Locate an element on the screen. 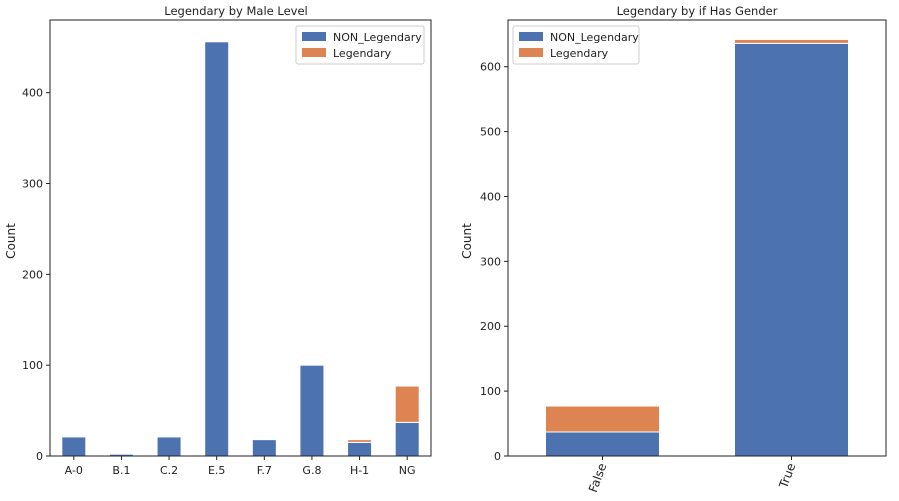 This screenshot has width=899, height=501. x-tick-label: False is located at coordinates (597, 477).